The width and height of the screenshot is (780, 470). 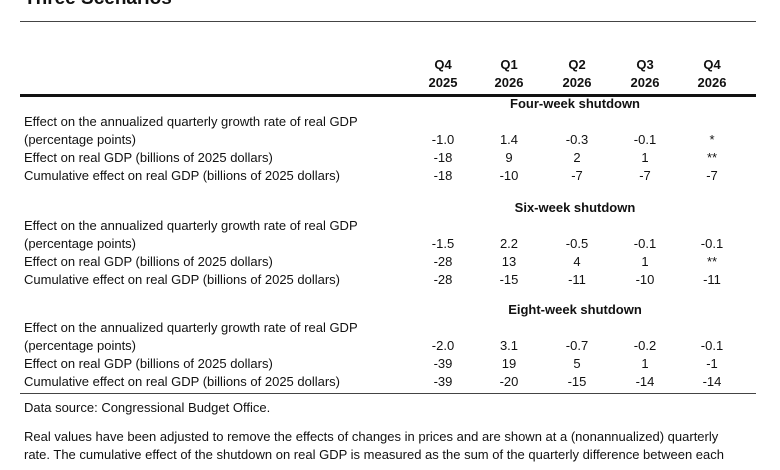 I want to click on table-cell: -2.0, so click(x=443, y=345).